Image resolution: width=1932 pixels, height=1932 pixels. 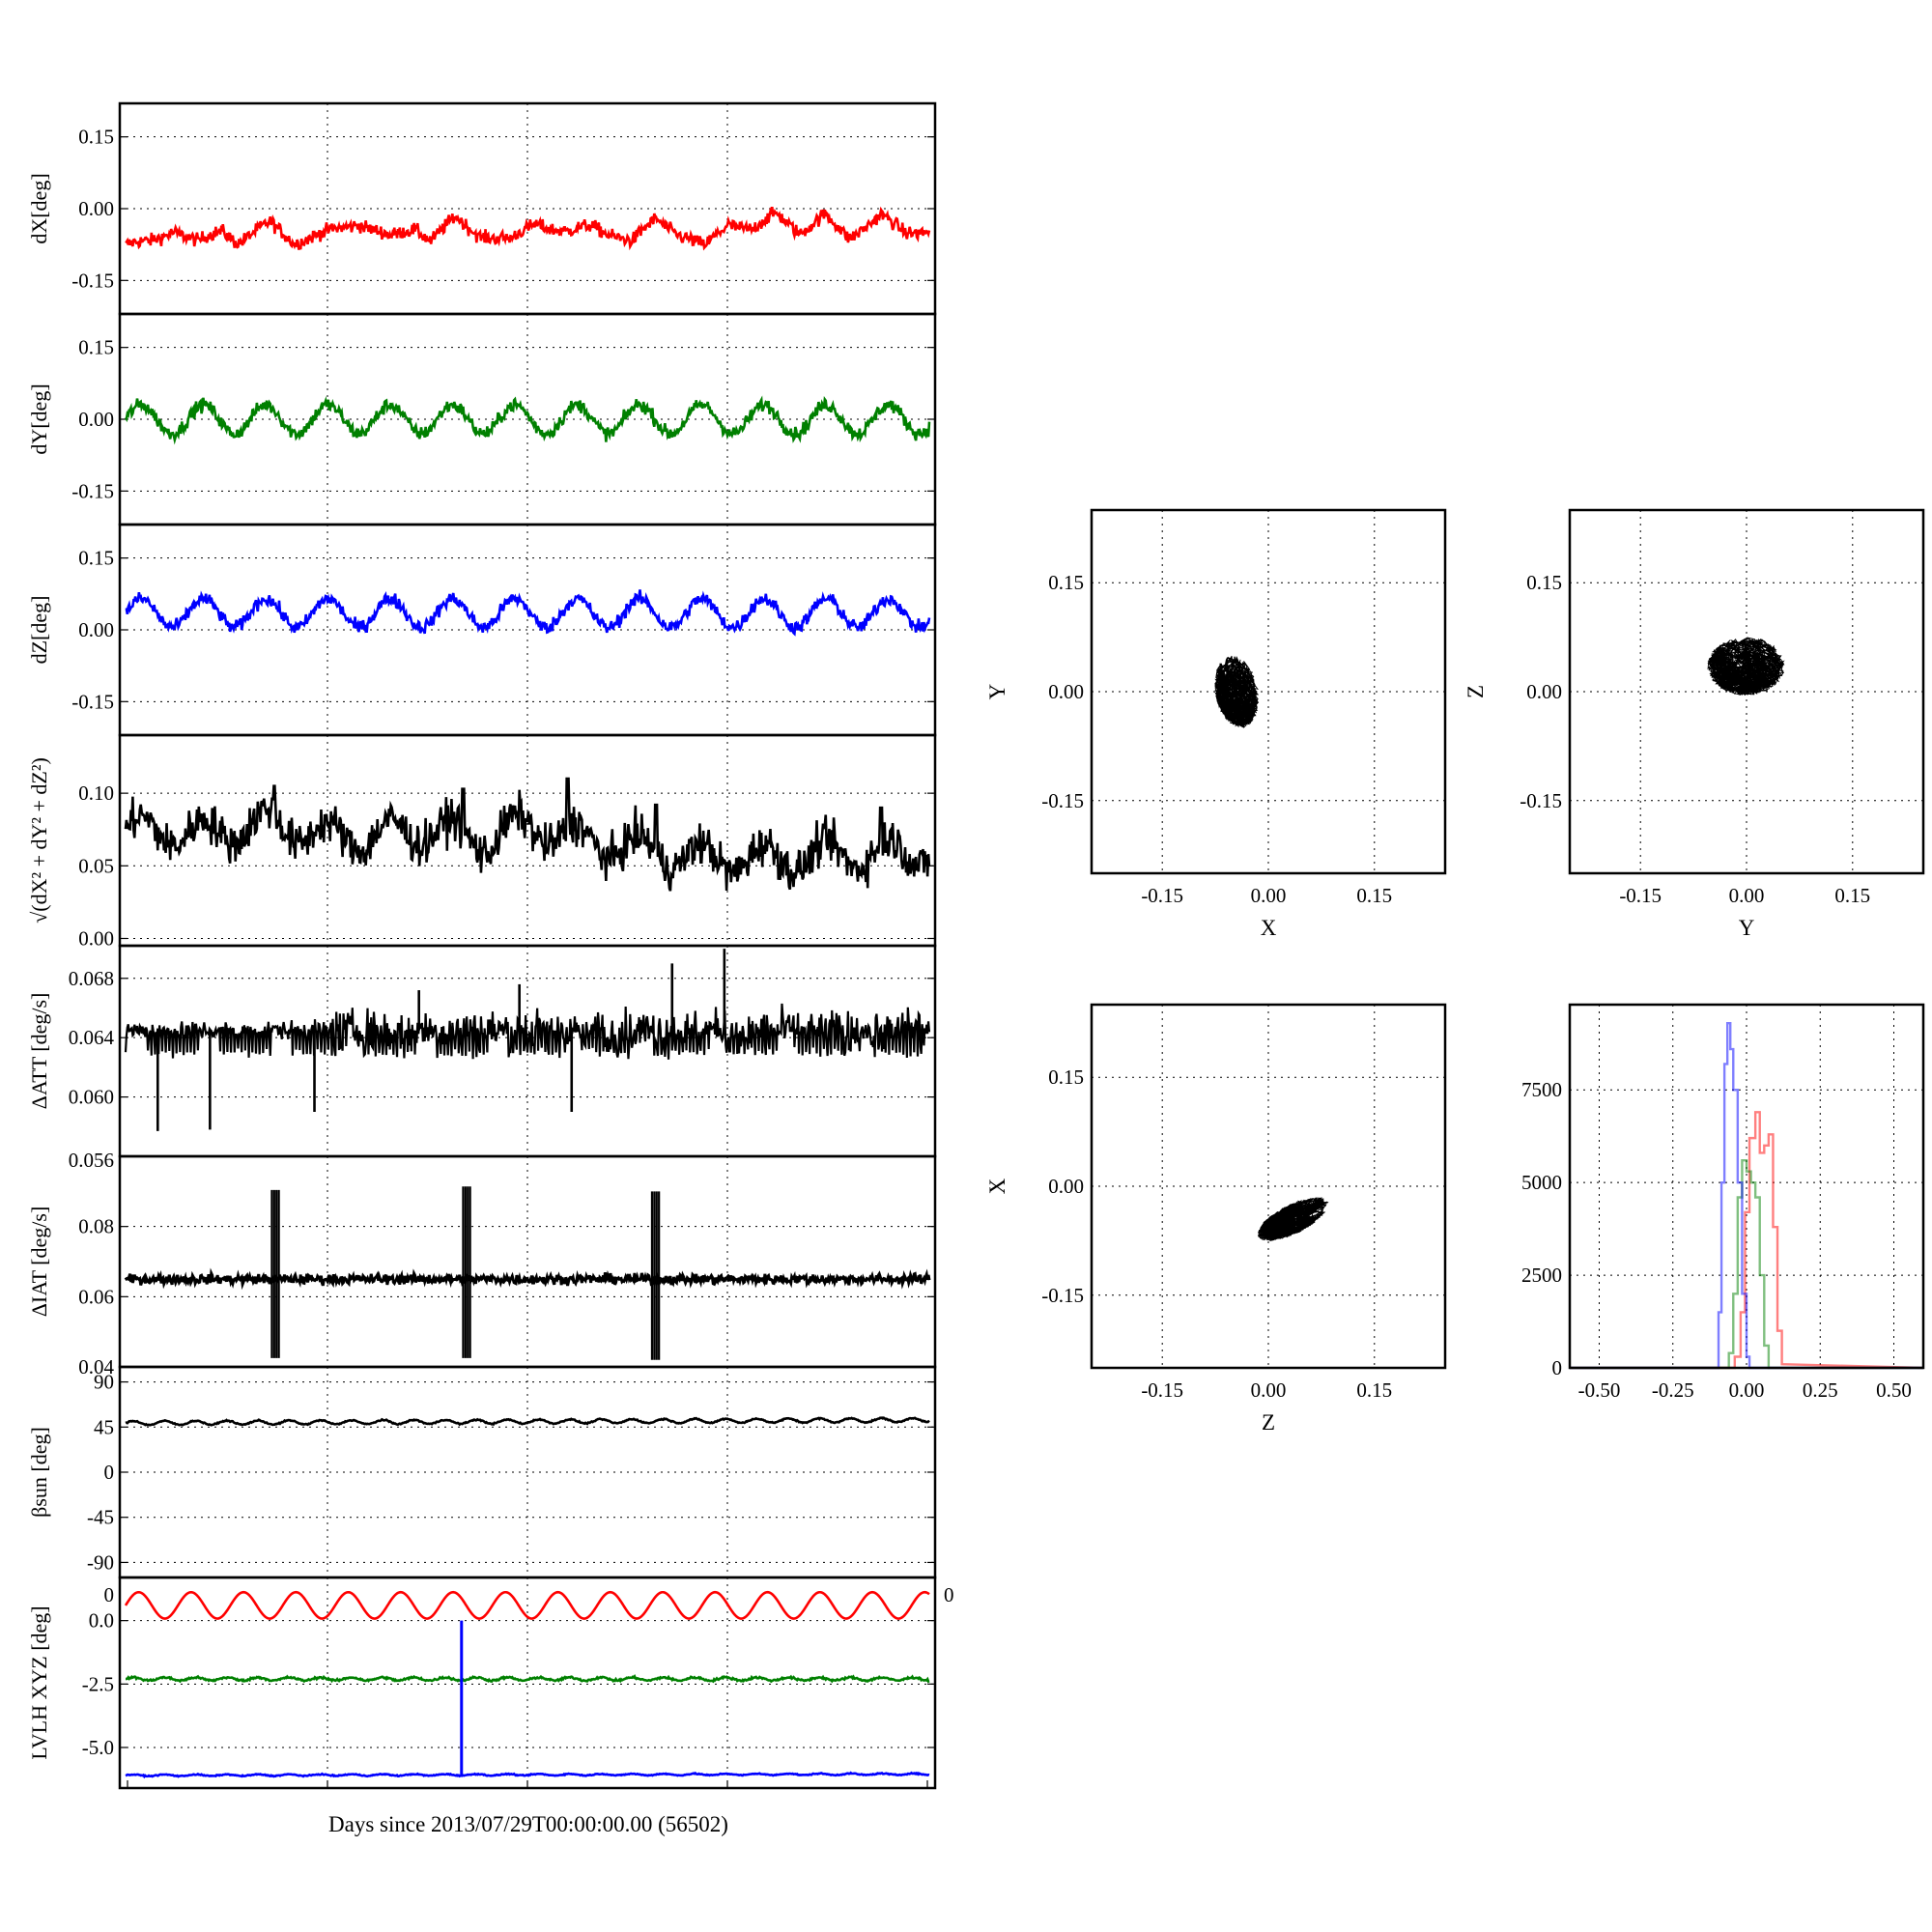 I want to click on y-axis-label: LVLH XYZ [deg], so click(x=39, y=1682).